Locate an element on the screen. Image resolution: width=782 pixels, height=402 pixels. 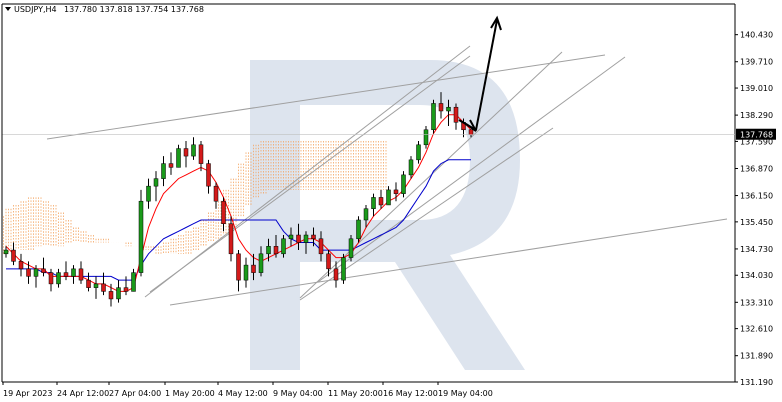
y-tick-label: 137.590 is located at coordinates (756, 141).